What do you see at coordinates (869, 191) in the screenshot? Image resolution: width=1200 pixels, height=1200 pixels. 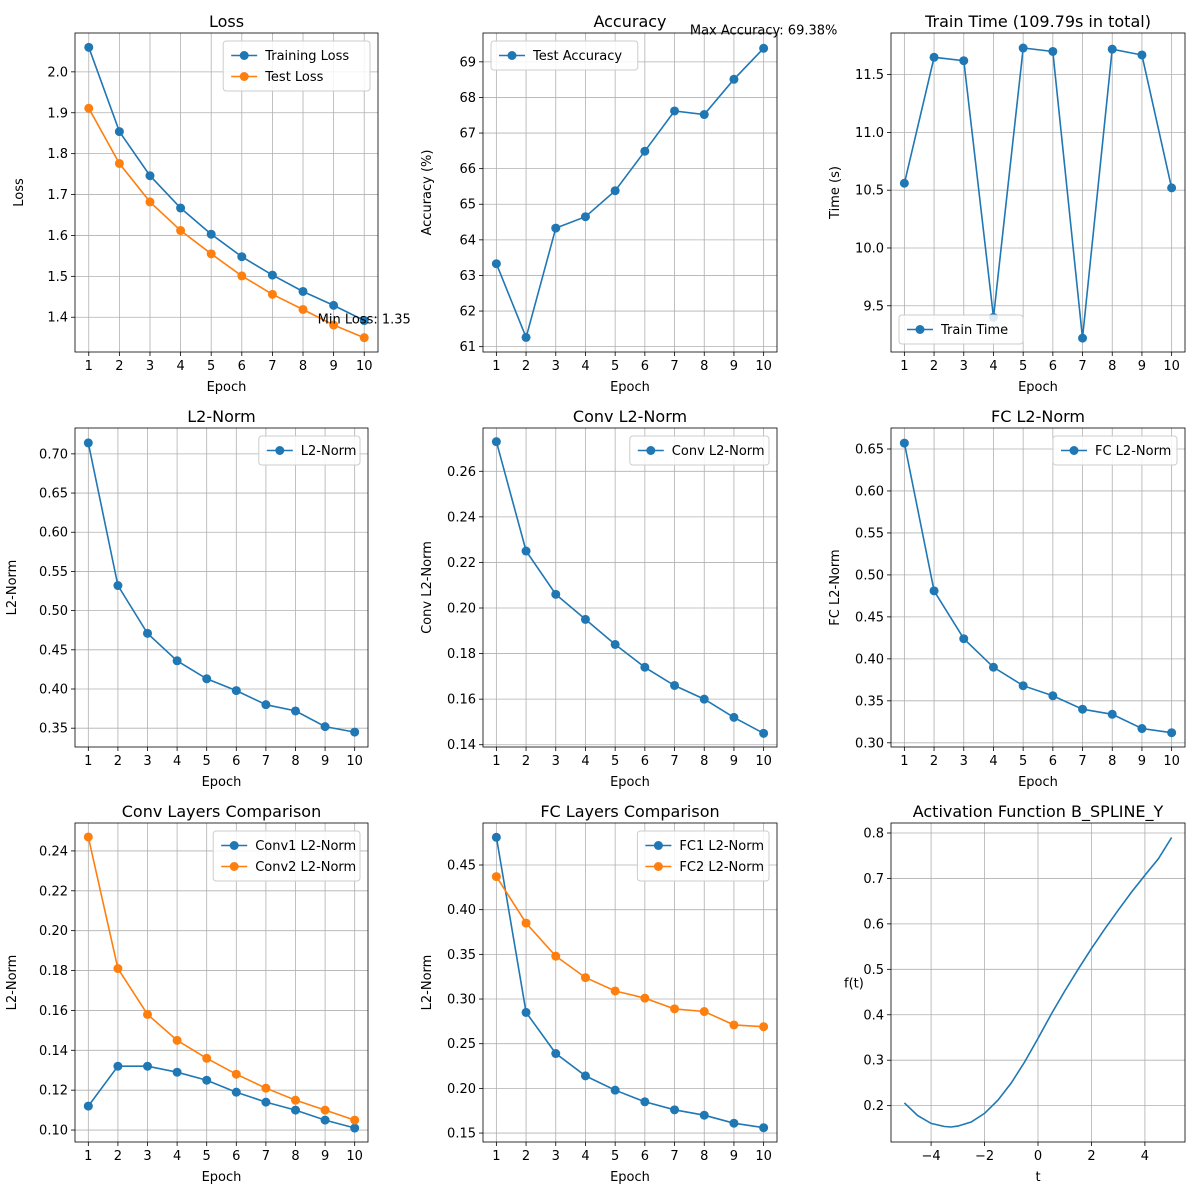 I see `y-tick-label: 10.5` at bounding box center [869, 191].